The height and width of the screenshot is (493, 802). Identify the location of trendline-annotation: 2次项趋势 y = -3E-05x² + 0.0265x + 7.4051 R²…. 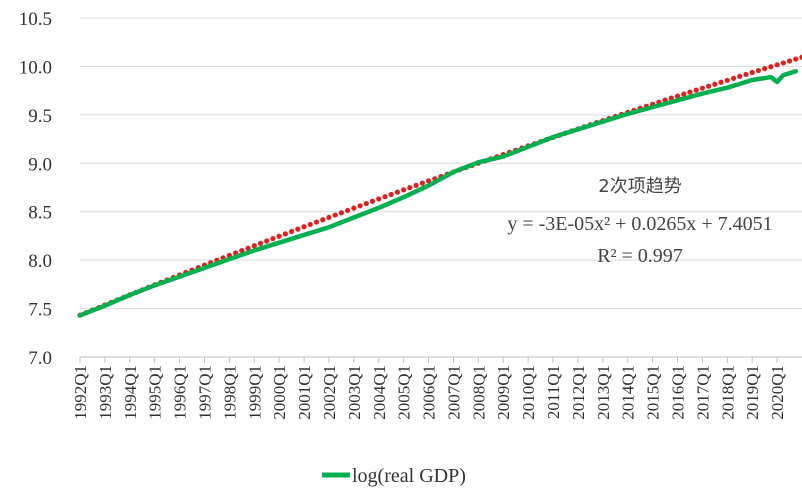
(639, 221).